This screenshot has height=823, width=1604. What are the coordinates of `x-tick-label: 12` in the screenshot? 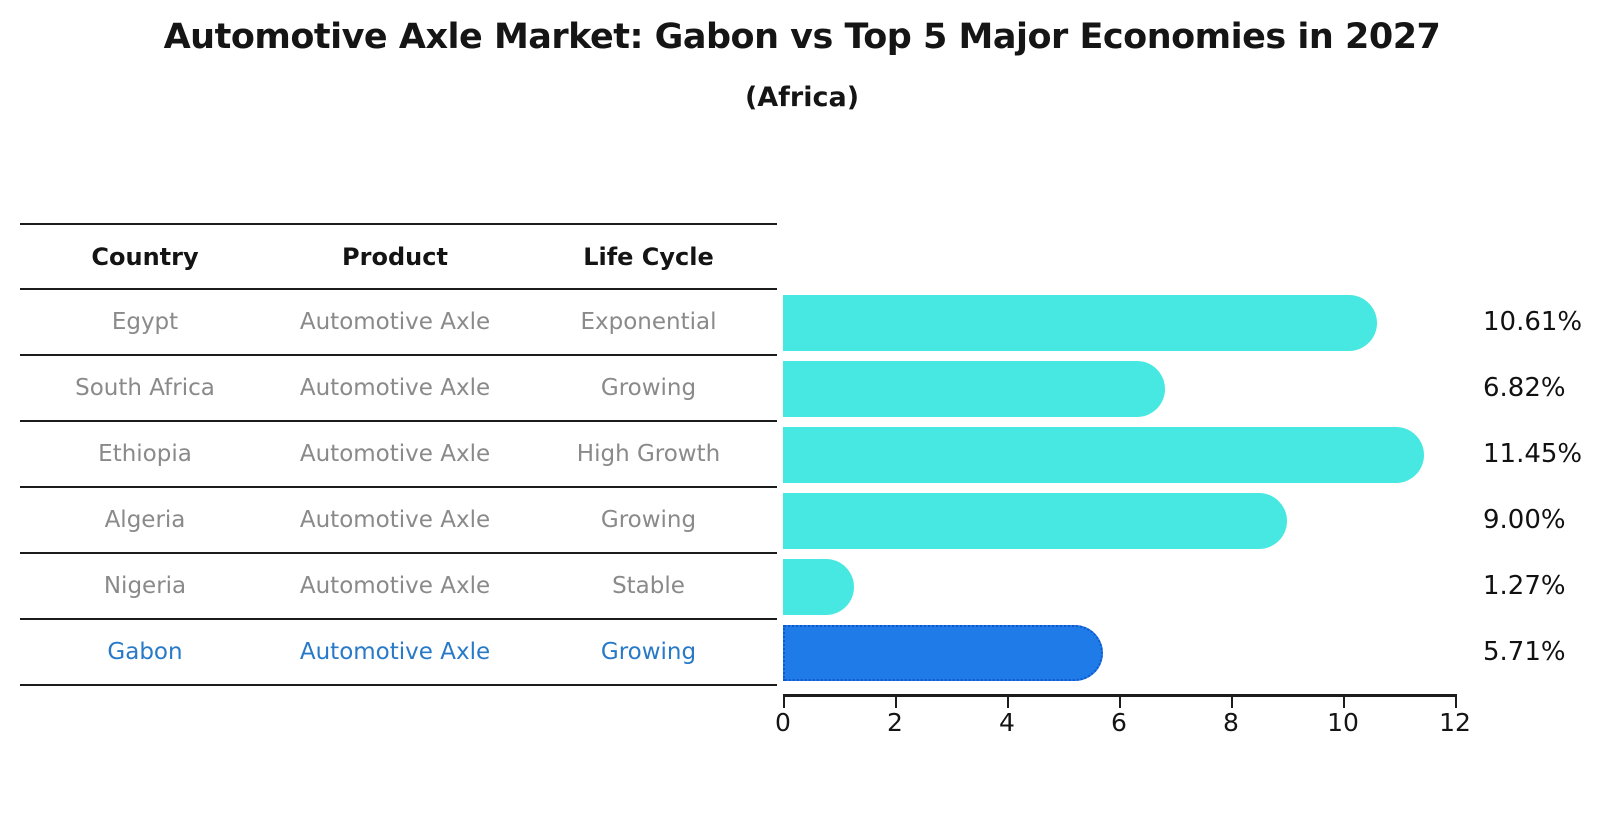 It's located at (1455, 722).